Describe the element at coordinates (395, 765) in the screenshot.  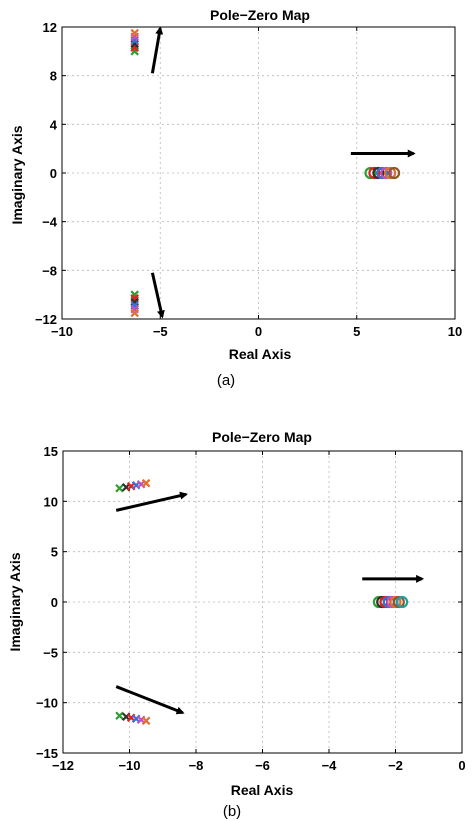
I see `x-tick-label: −2` at that location.